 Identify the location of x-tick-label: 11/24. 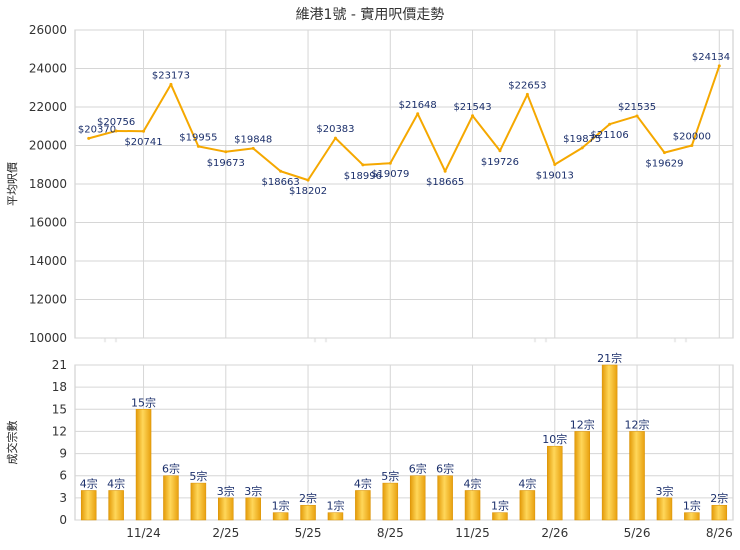
(143, 533).